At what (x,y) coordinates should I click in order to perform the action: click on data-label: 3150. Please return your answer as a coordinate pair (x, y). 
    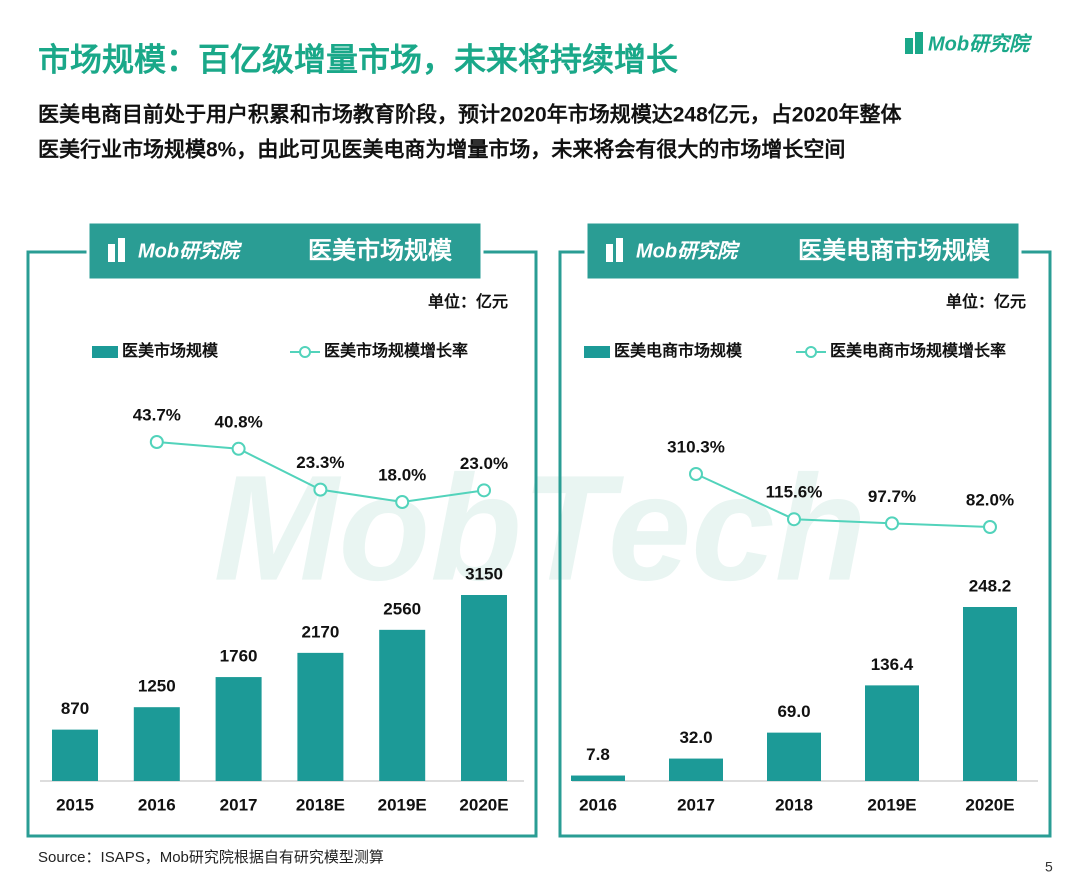
    Looking at the image, I should click on (484, 573).